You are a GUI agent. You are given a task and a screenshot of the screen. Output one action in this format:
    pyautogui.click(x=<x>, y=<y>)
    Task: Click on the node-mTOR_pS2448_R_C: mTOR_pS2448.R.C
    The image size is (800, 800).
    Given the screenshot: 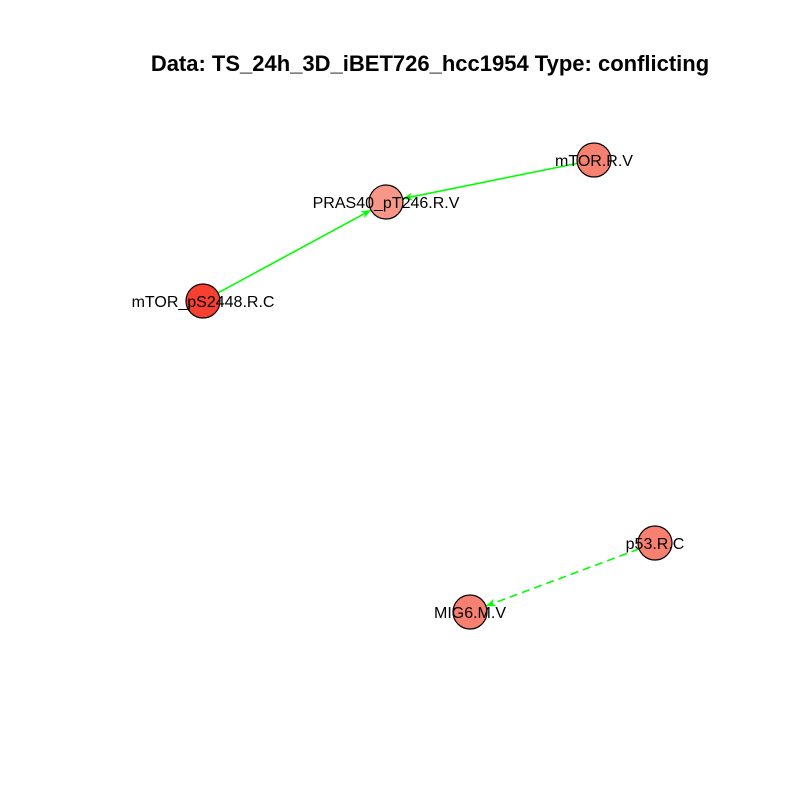 What is the action you would take?
    pyautogui.click(x=203, y=301)
    